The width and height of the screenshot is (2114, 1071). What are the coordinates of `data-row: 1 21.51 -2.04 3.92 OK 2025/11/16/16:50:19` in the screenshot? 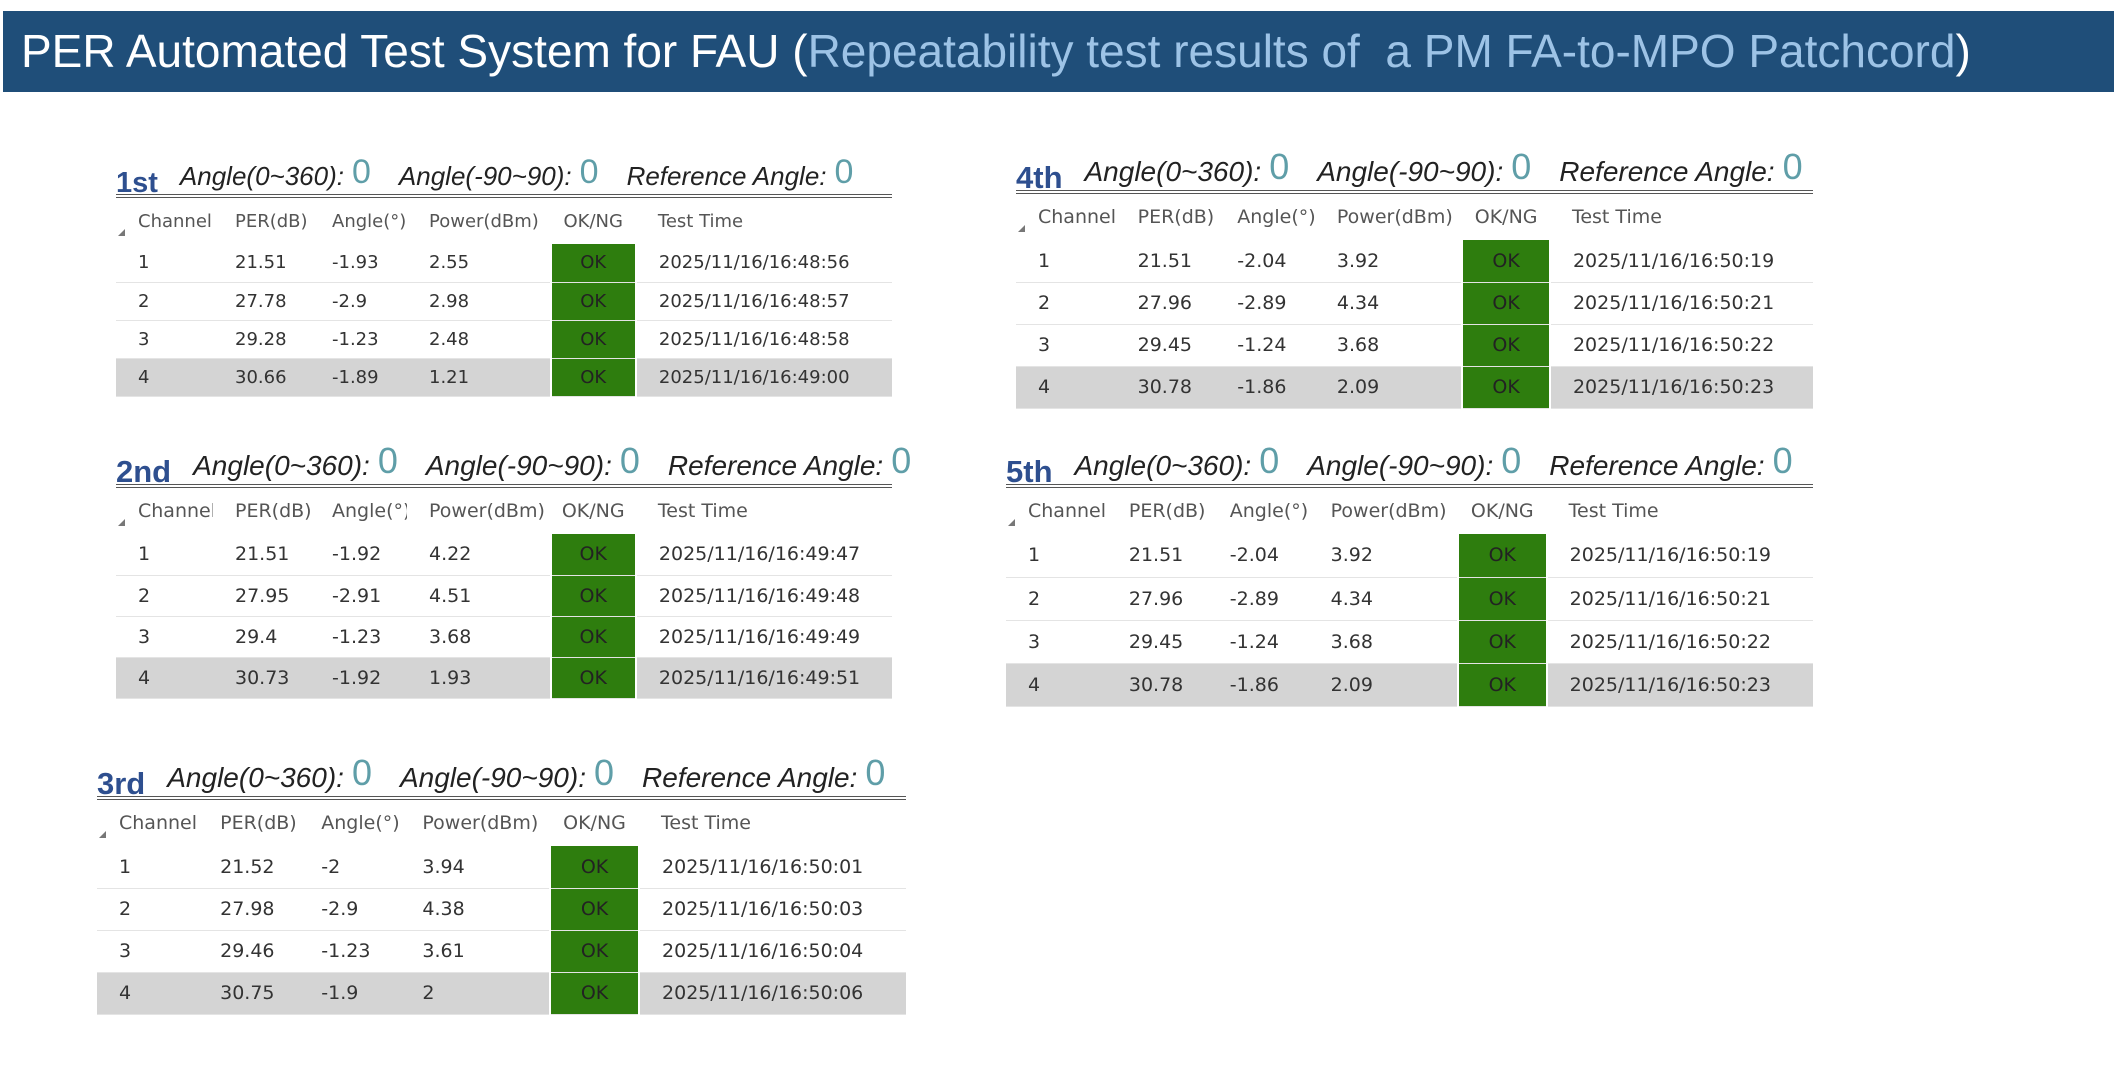 It's located at (1409, 556).